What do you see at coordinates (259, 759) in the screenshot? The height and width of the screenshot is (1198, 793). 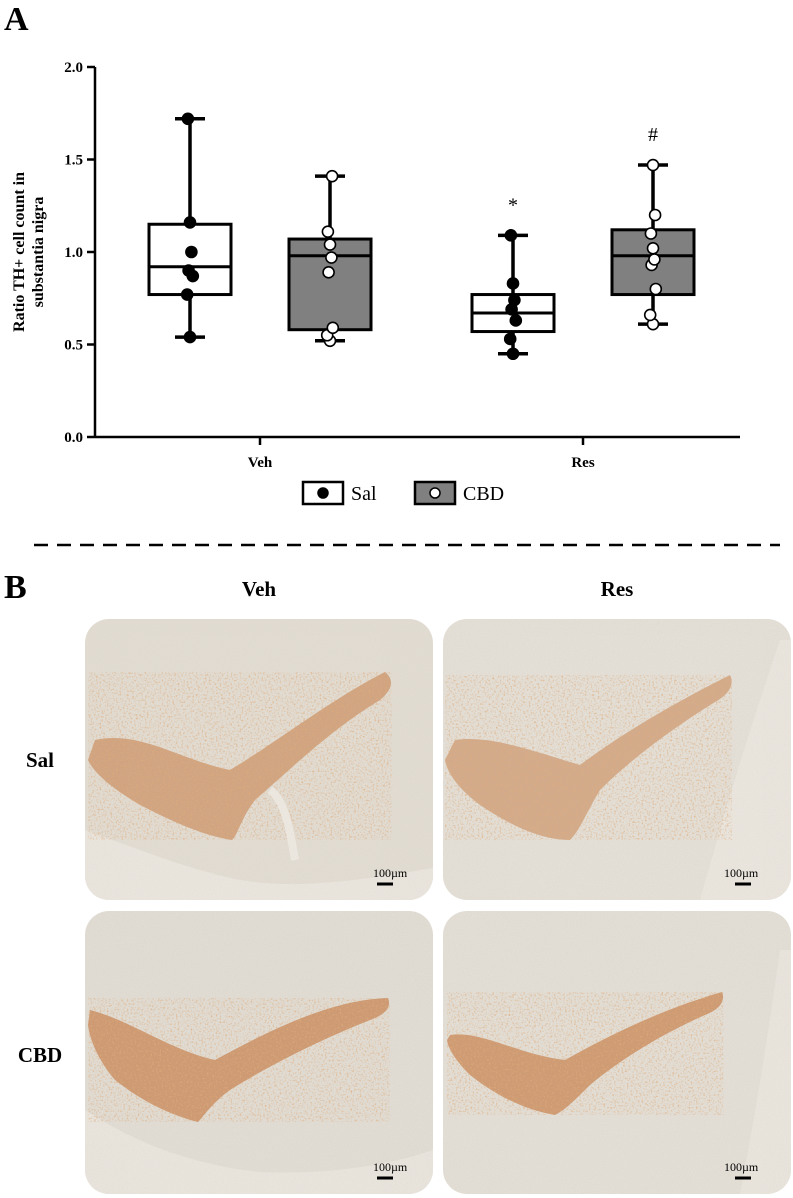 I see `micrograph-sal-veh: 100µm` at bounding box center [259, 759].